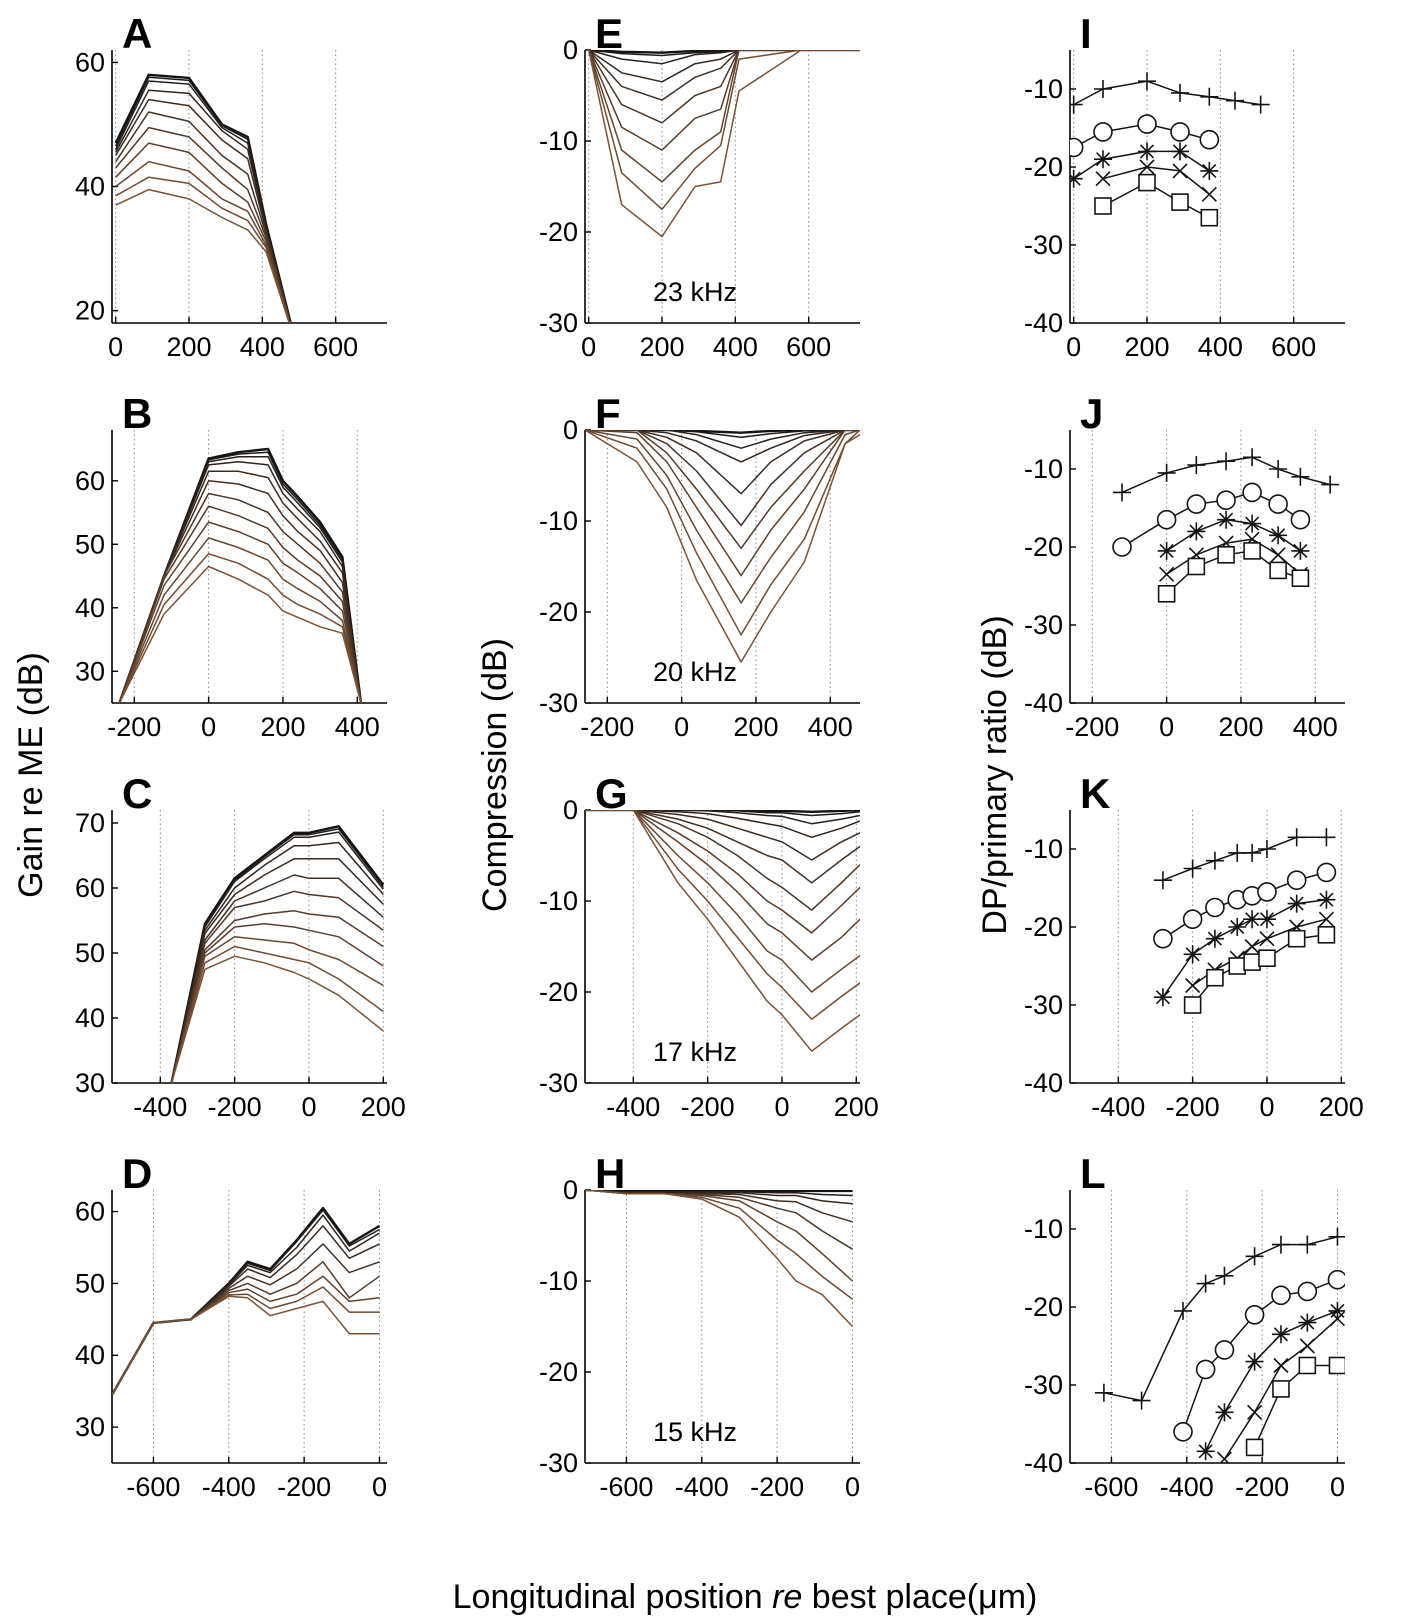 The height and width of the screenshot is (1620, 1418). Describe the element at coordinates (1180, 171) in the screenshot. I see `panel-i-marker-cross` at that location.